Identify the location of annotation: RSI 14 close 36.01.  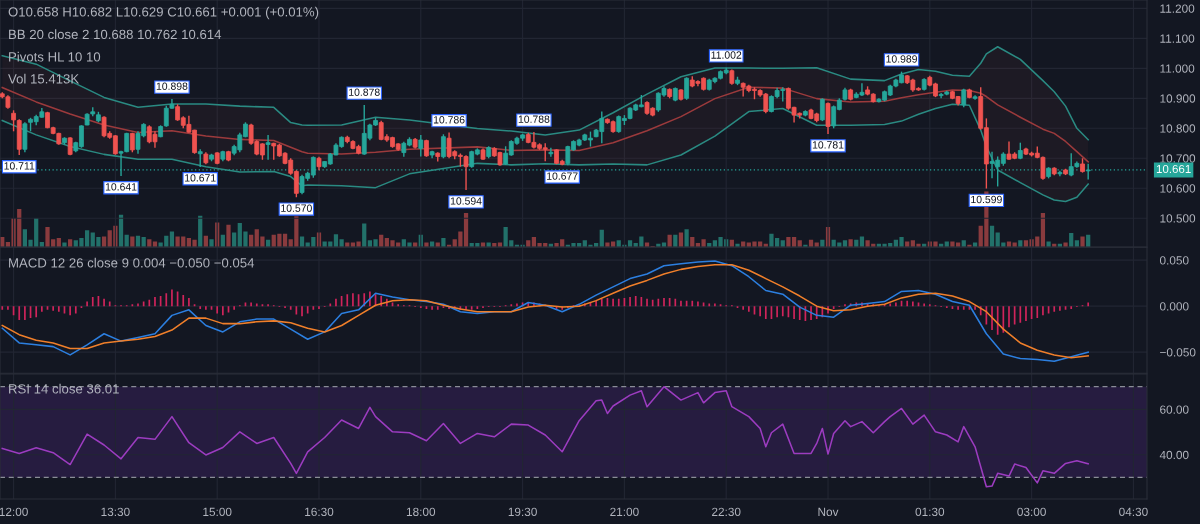
(64, 388).